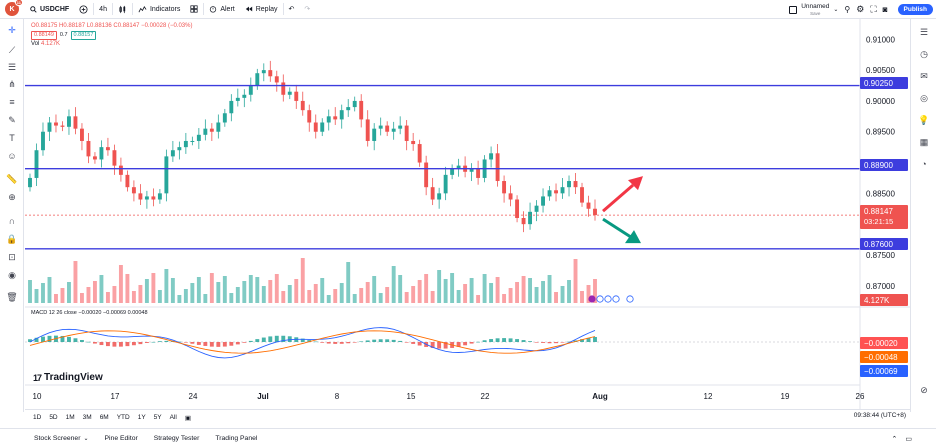  I want to click on redo-button: ↷, so click(307, 9).